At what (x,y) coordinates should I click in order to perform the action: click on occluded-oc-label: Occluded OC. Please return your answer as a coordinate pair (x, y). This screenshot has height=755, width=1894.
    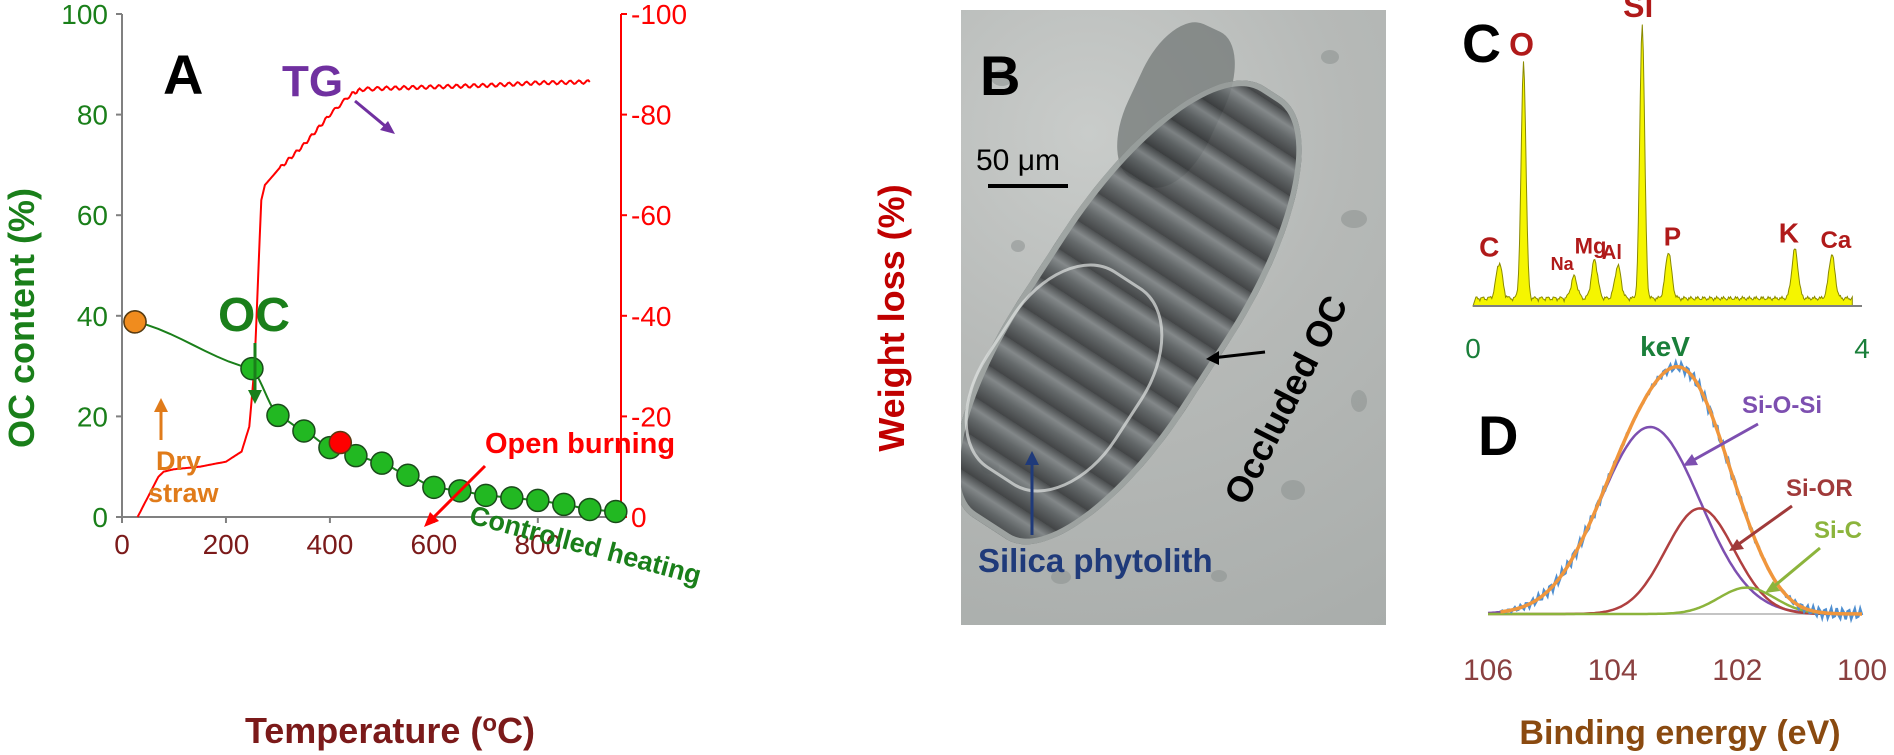
    Looking at the image, I should click on (1286, 400).